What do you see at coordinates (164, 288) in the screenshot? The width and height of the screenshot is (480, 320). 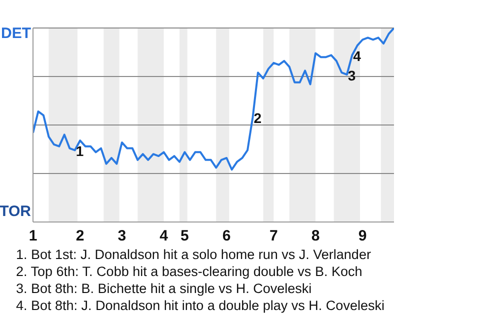 I see `text: 3. Bot 8th: B. Bichette hit a single vs H. Coveleski` at bounding box center [164, 288].